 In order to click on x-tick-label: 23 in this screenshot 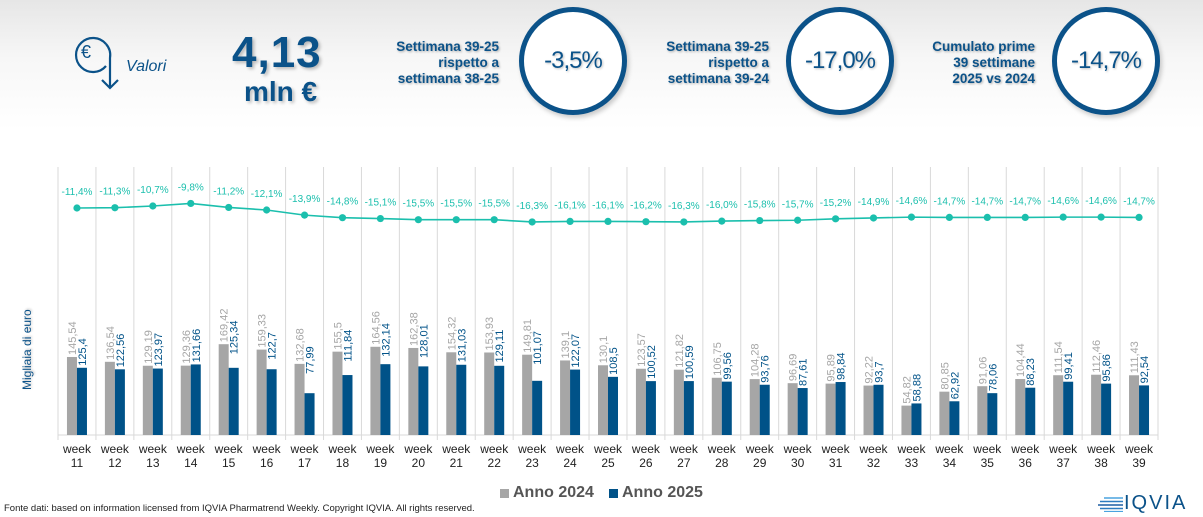, I will do `click(532, 463)`.